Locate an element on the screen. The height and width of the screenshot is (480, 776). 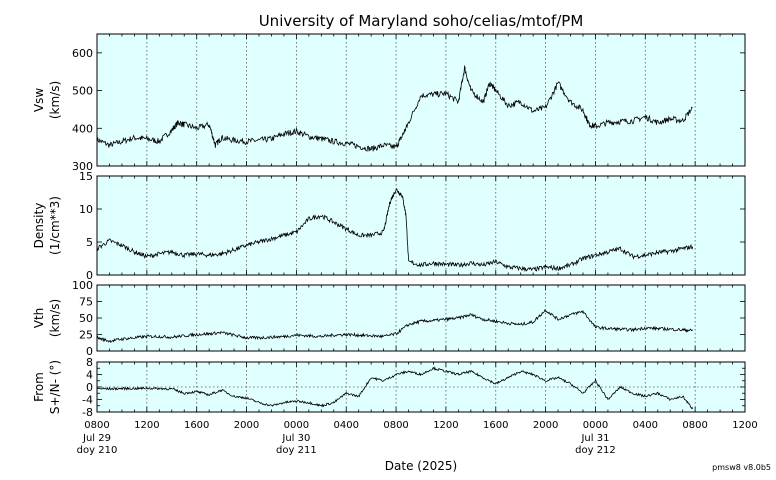
y-tick-label: 10 is located at coordinates (86, 209).